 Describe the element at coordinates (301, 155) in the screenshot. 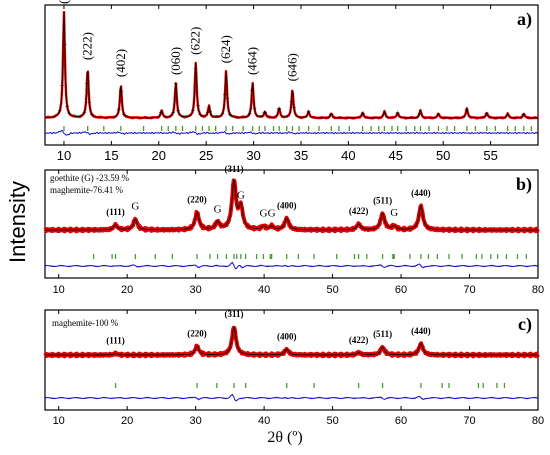

I see `panel-a-xtick-label: 35` at that location.